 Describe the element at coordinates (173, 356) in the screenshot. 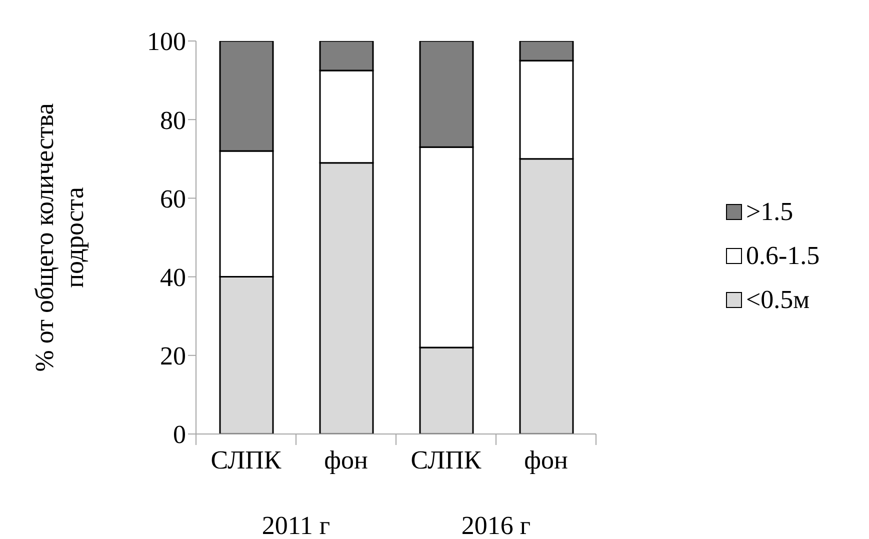

I see `y-tick-label: 20` at that location.